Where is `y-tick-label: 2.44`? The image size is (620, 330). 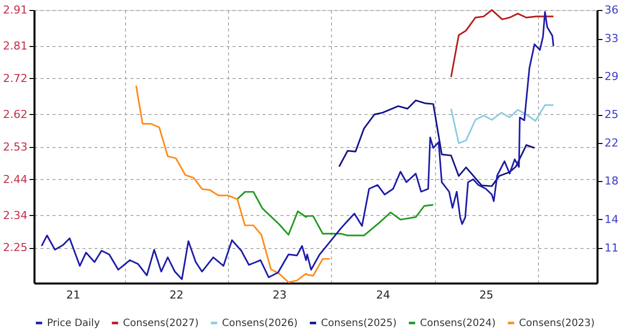
y-tick-label: 2.44 is located at coordinates (15, 179).